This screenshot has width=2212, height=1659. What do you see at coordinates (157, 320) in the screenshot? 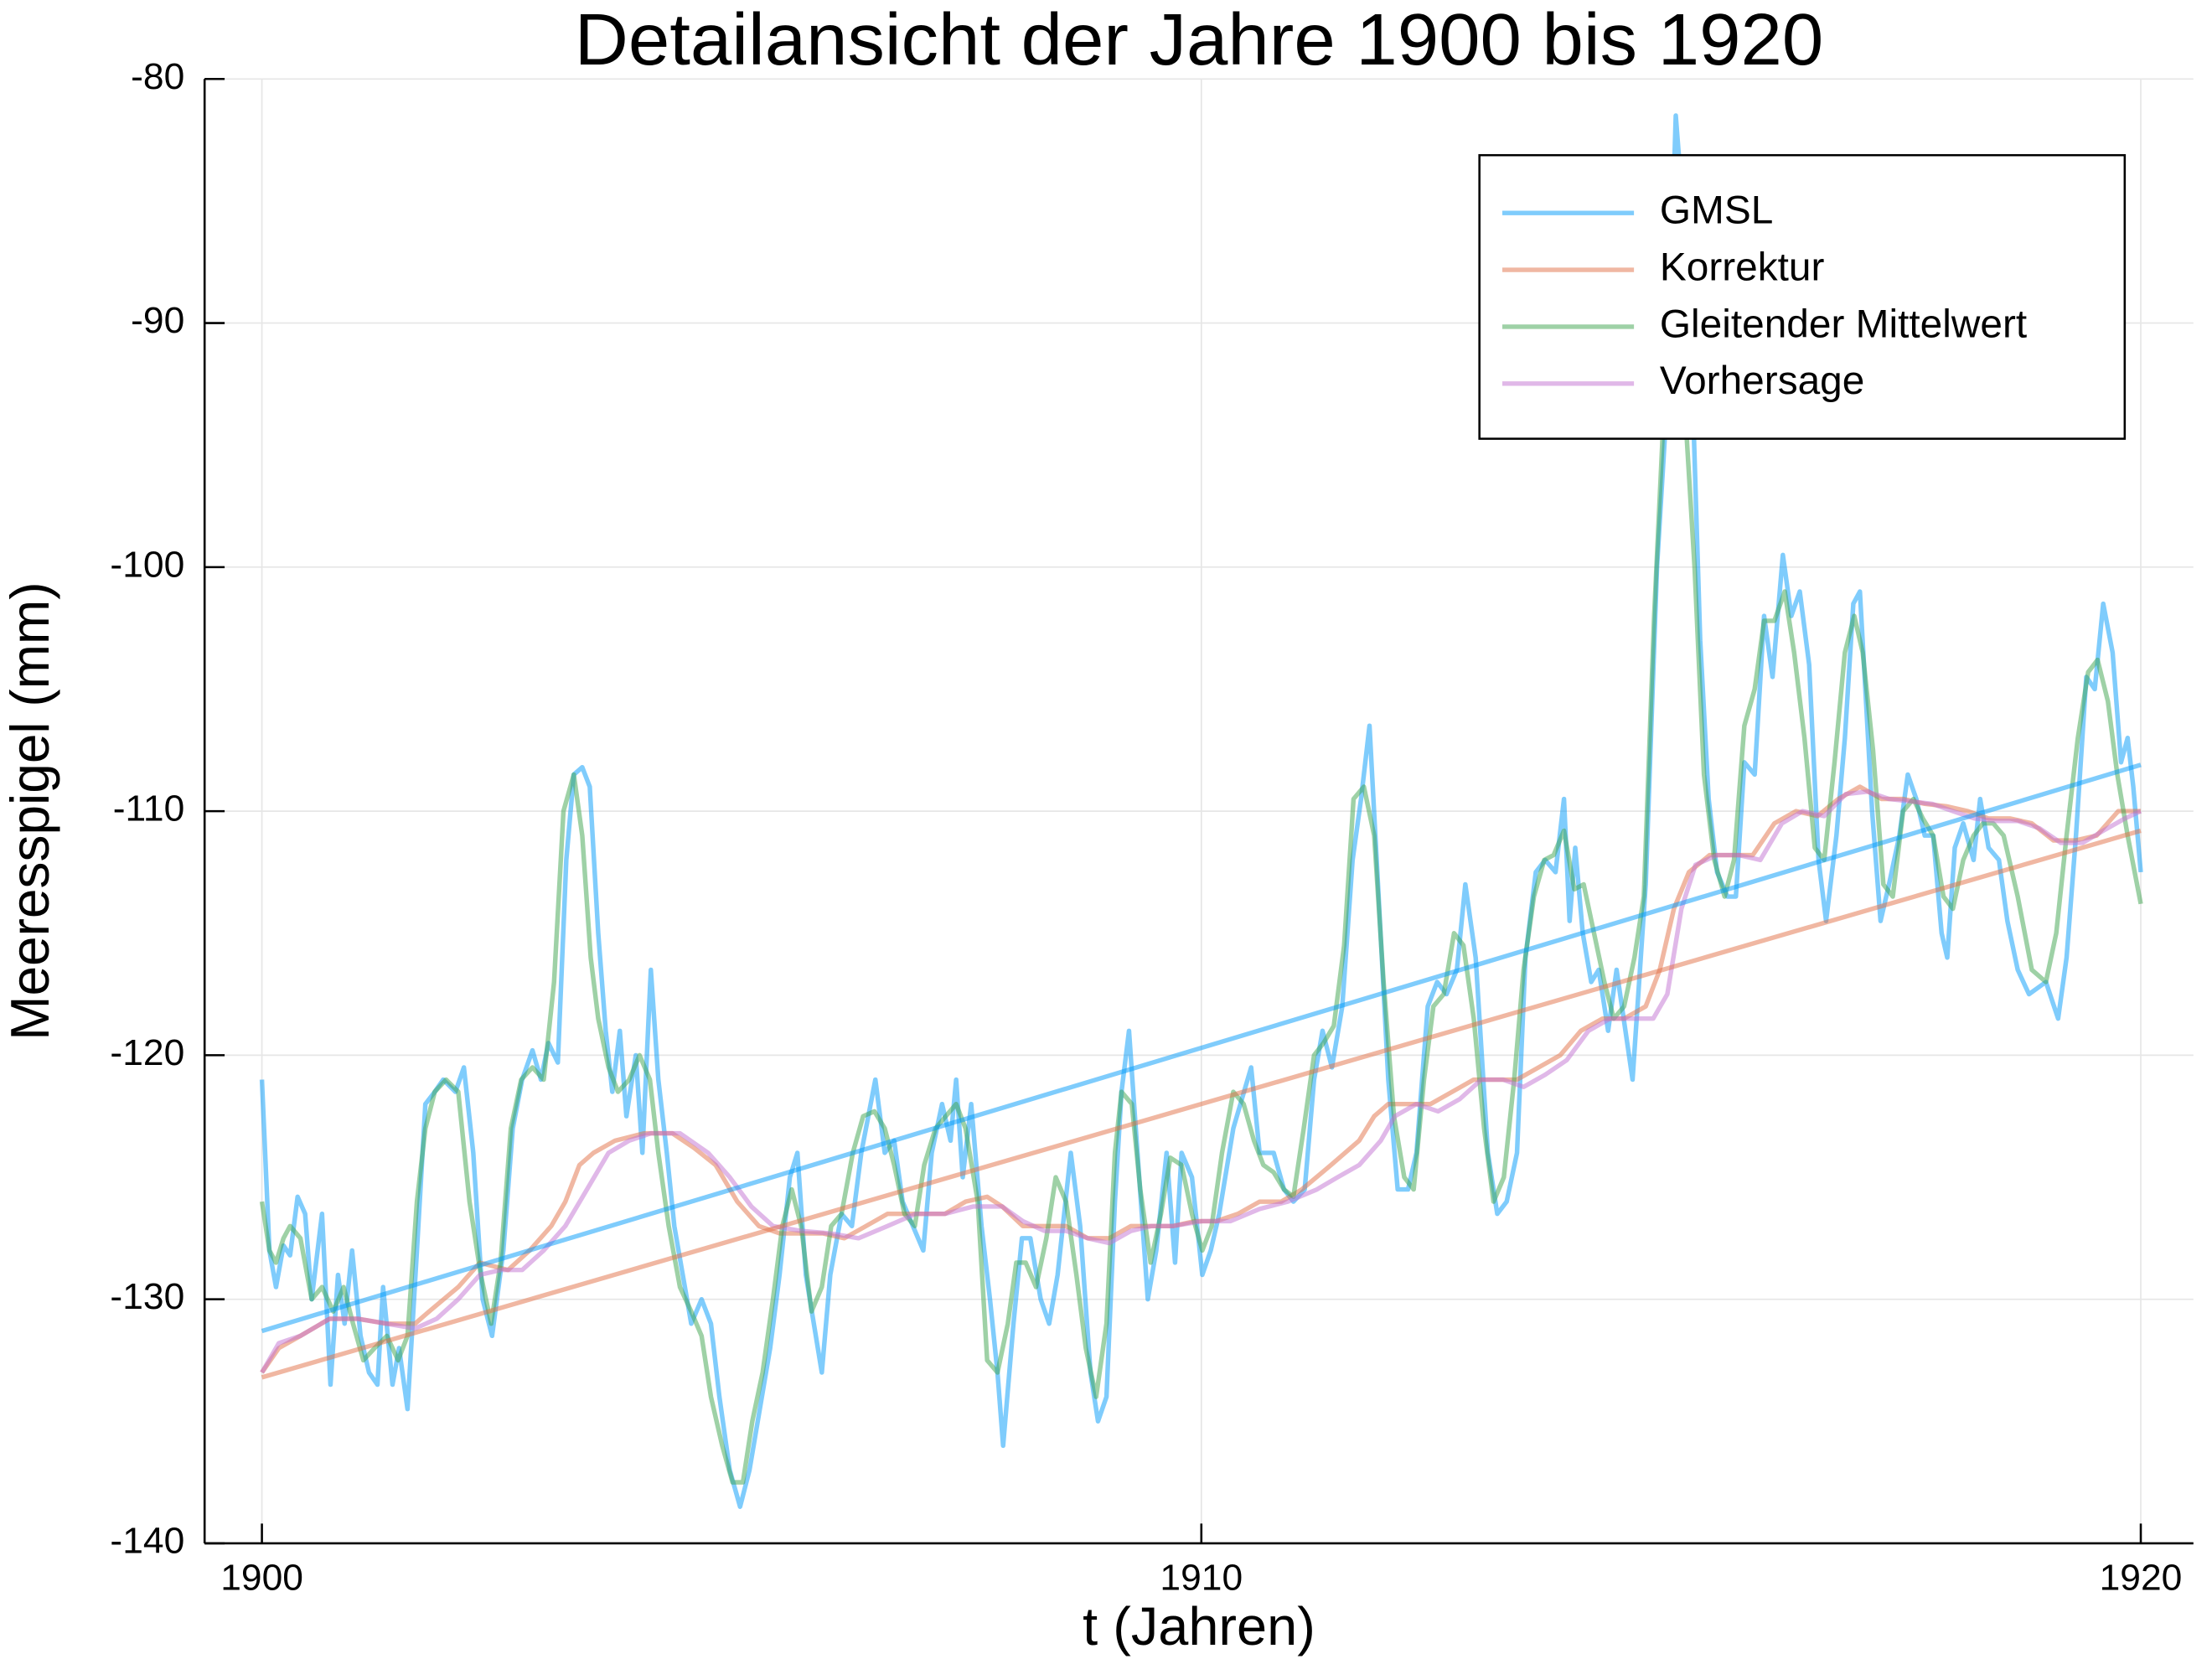
I see `y-tick-label: -90` at bounding box center [157, 320].